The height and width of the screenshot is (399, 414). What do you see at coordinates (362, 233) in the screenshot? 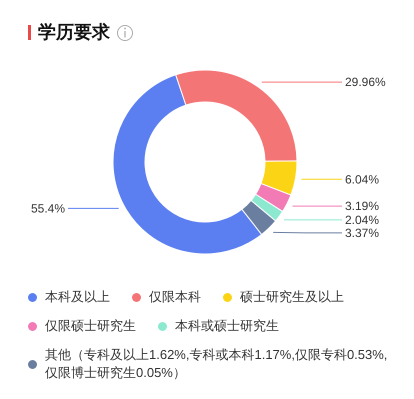
I see `data-label: 3.37%` at bounding box center [362, 233].